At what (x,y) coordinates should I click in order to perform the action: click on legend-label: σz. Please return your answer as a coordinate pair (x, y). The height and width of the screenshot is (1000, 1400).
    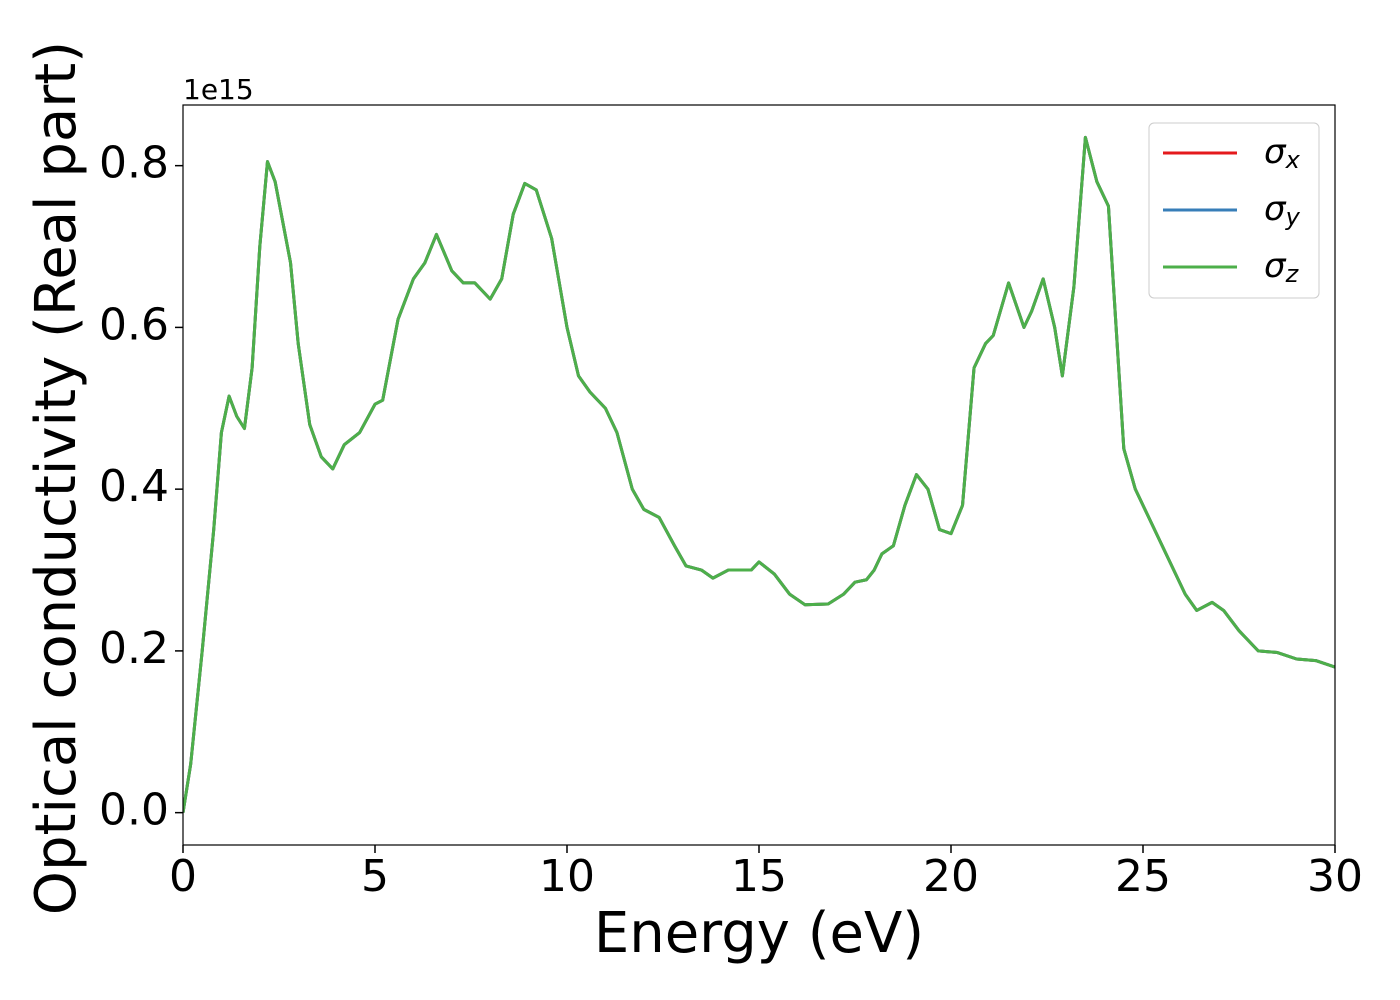
    Looking at the image, I should click on (1282, 267).